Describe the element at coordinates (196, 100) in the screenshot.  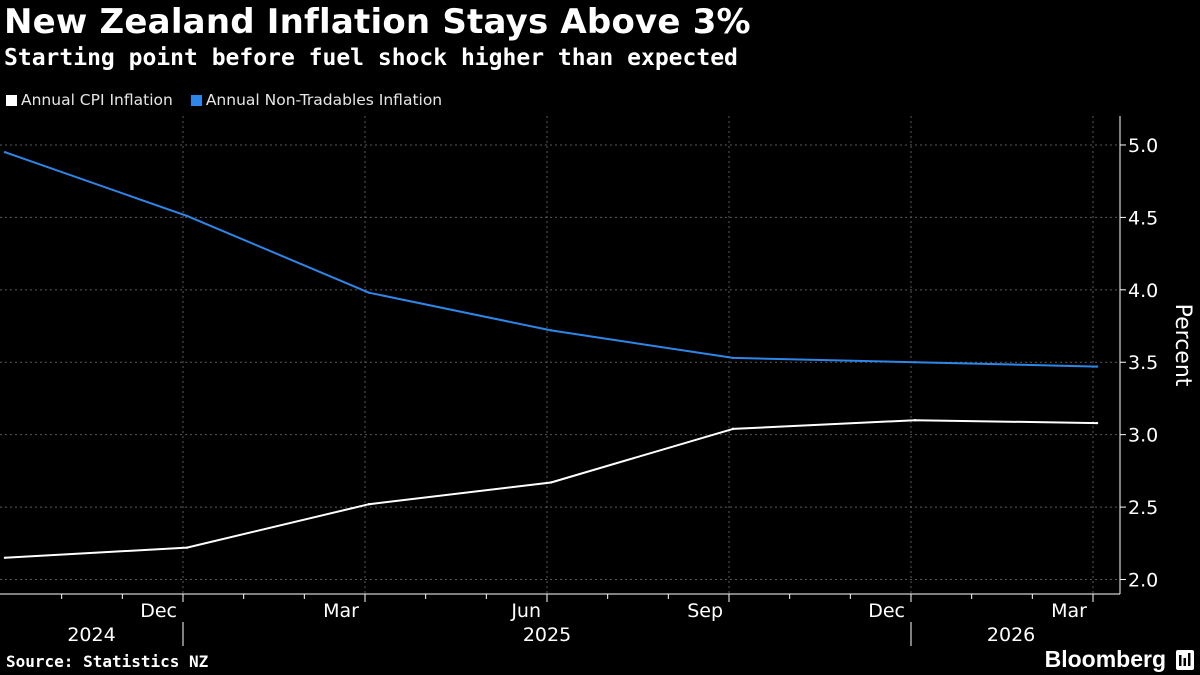
I see `legend-swatch-non-tradables` at that location.